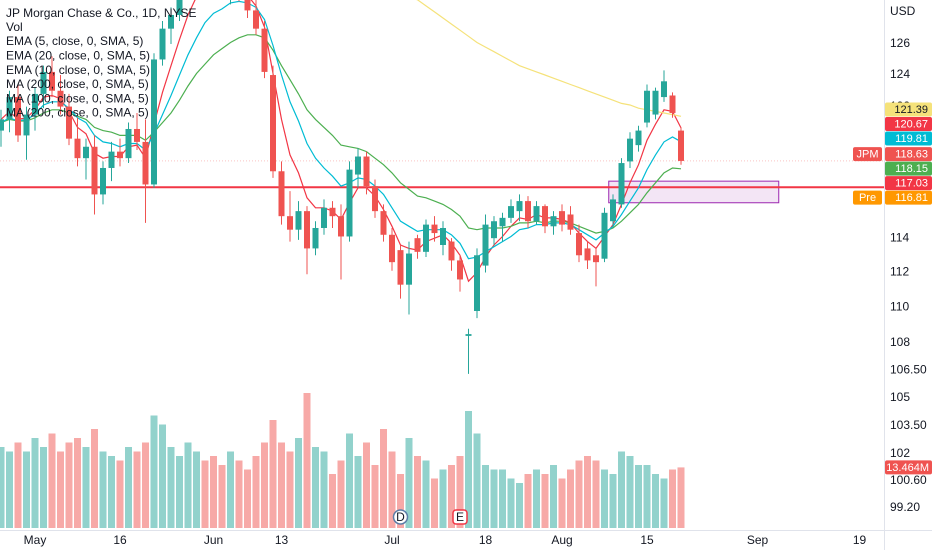 Image resolution: width=932 pixels, height=550 pixels. I want to click on indicator-legend: EMA (20, close, 0, SMA, 5), so click(78, 55).